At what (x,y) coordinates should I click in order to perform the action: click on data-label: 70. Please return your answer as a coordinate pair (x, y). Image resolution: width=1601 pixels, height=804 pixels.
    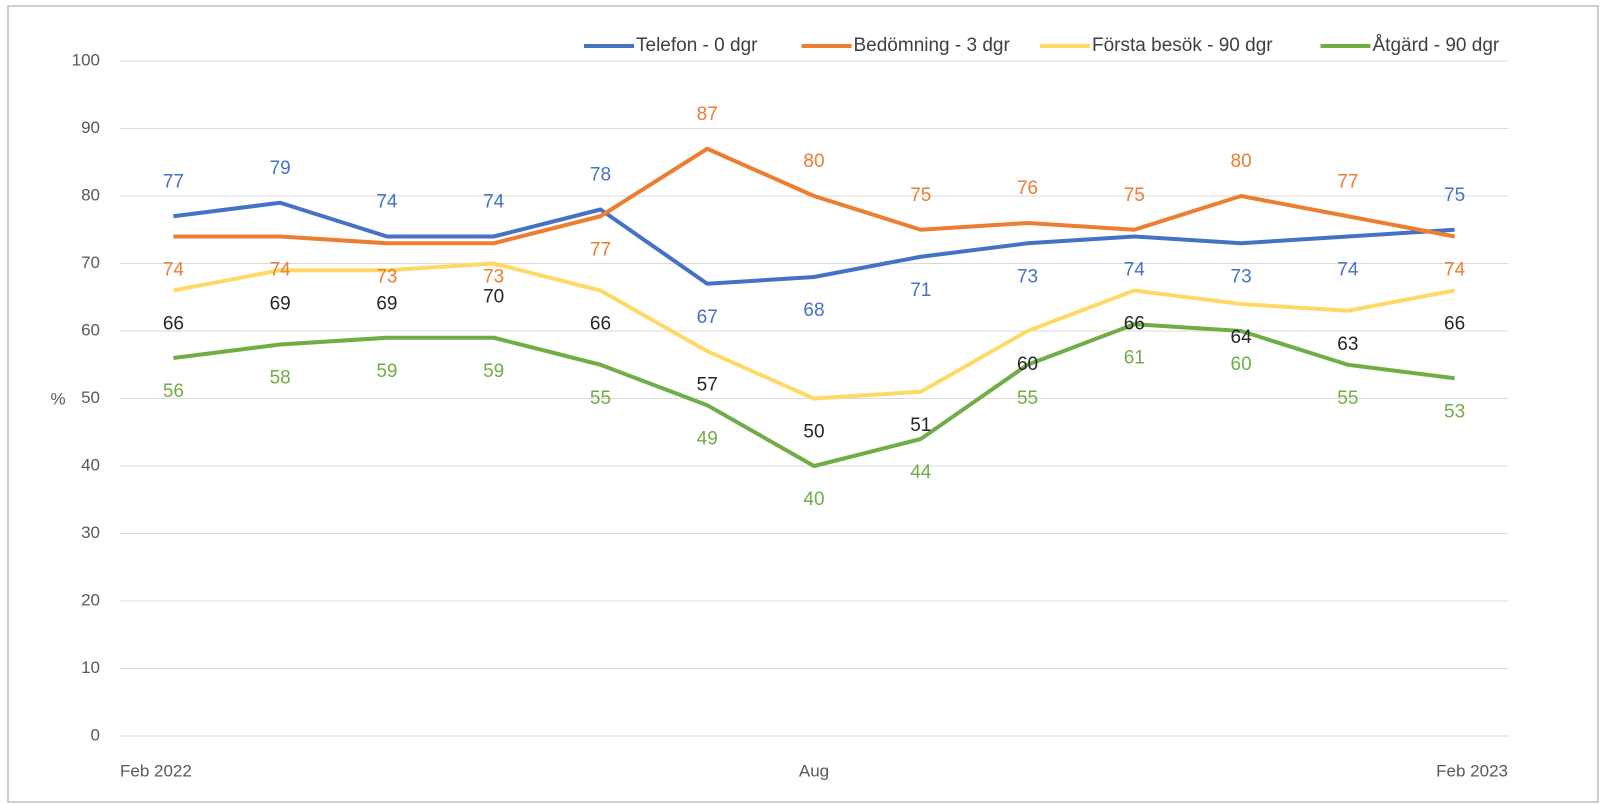
    Looking at the image, I should click on (493, 297).